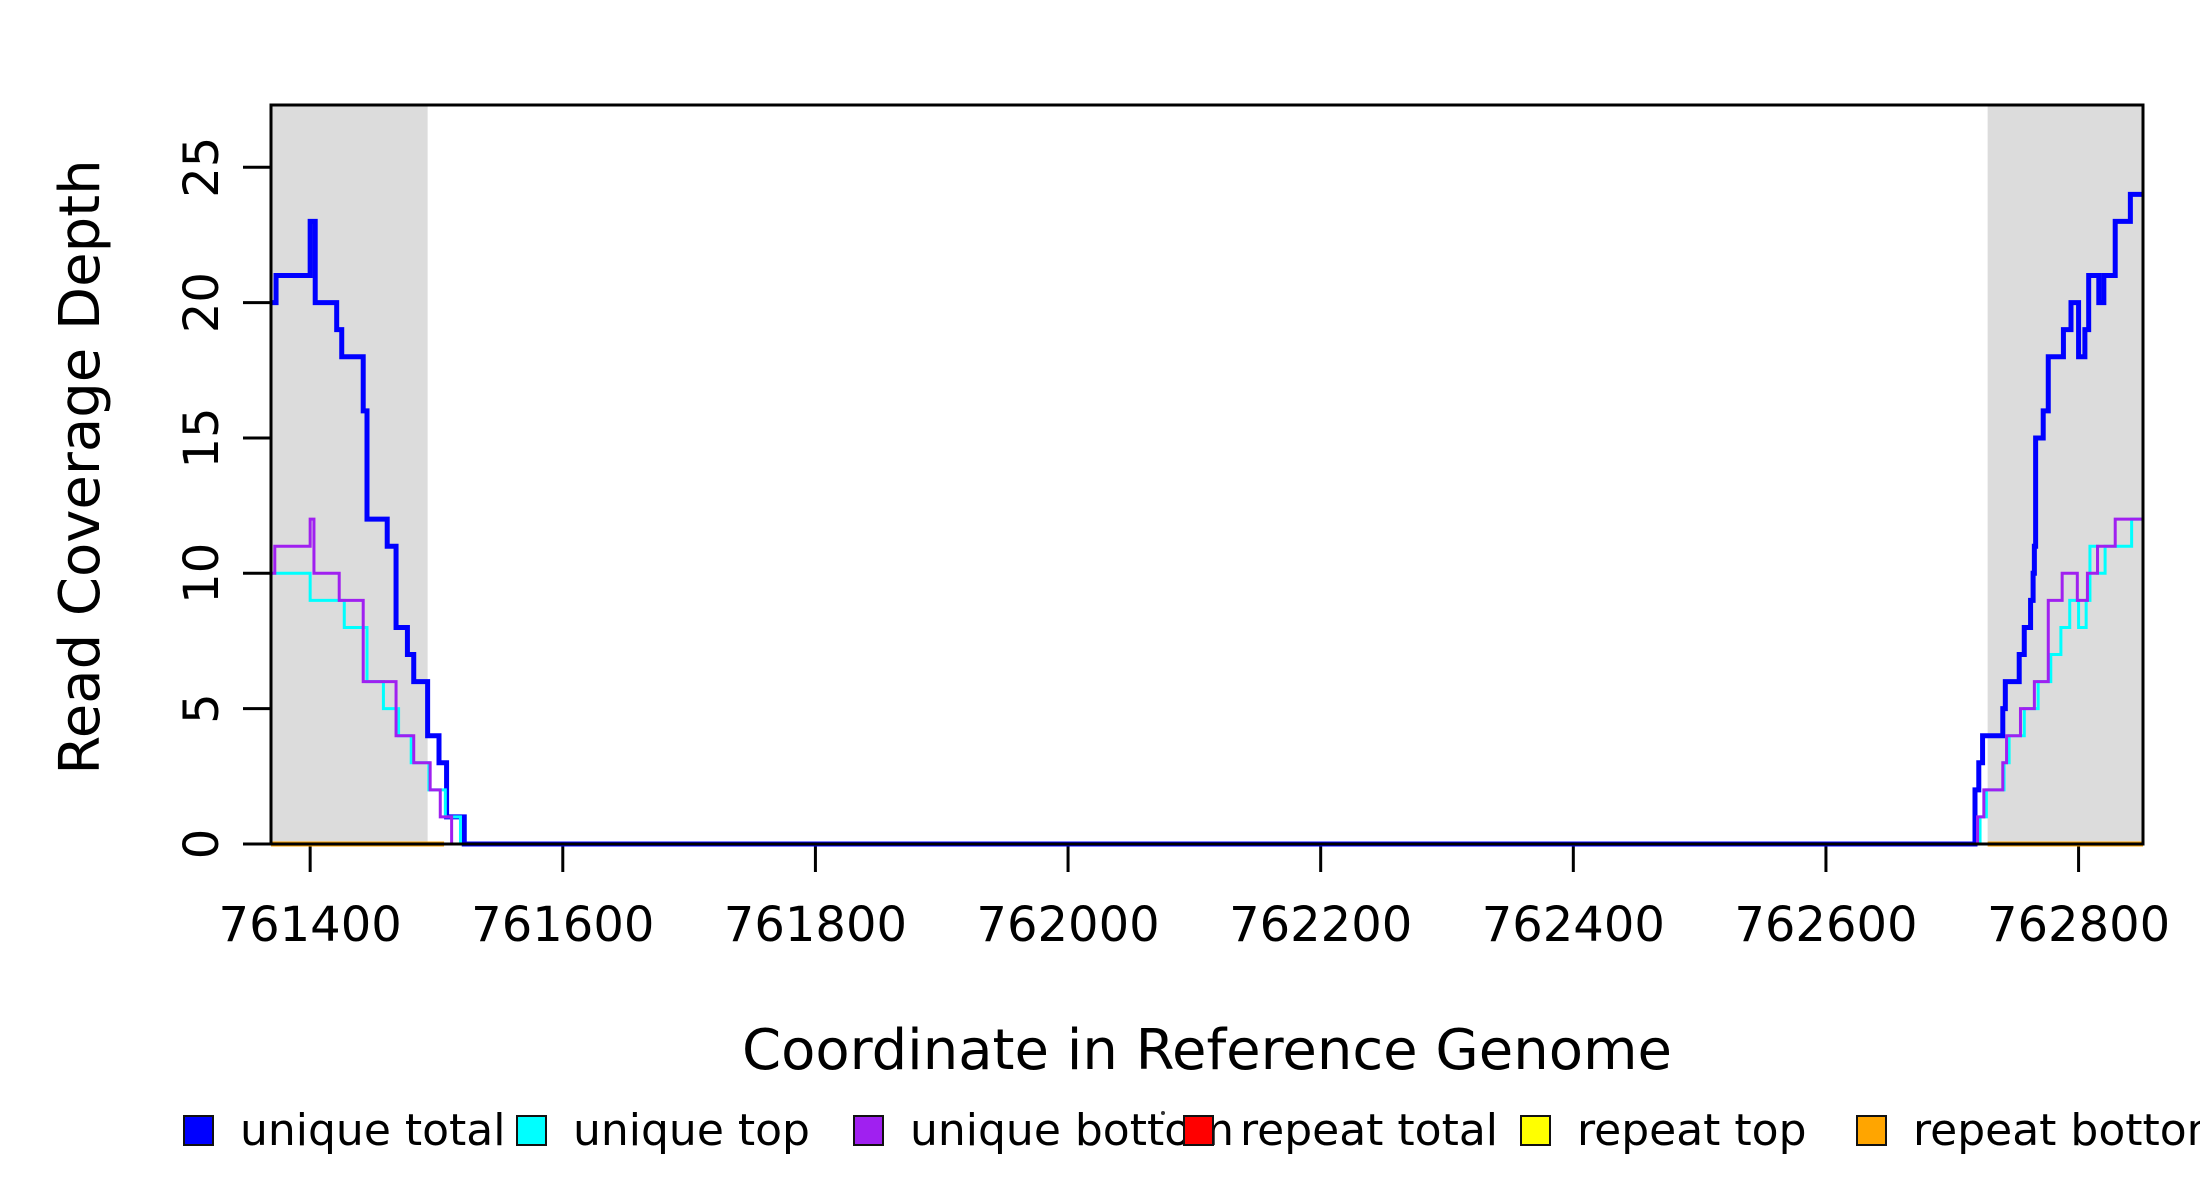  I want to click on y-tick-label: 0, so click(202, 844).